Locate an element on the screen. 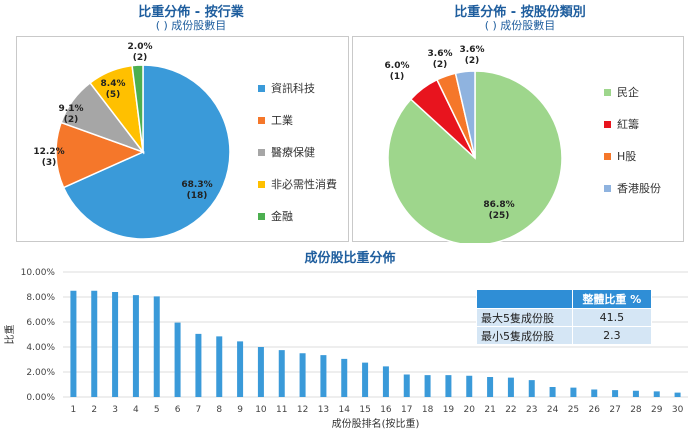 This screenshot has width=700, height=435. legend-label: 民企 is located at coordinates (628, 92).